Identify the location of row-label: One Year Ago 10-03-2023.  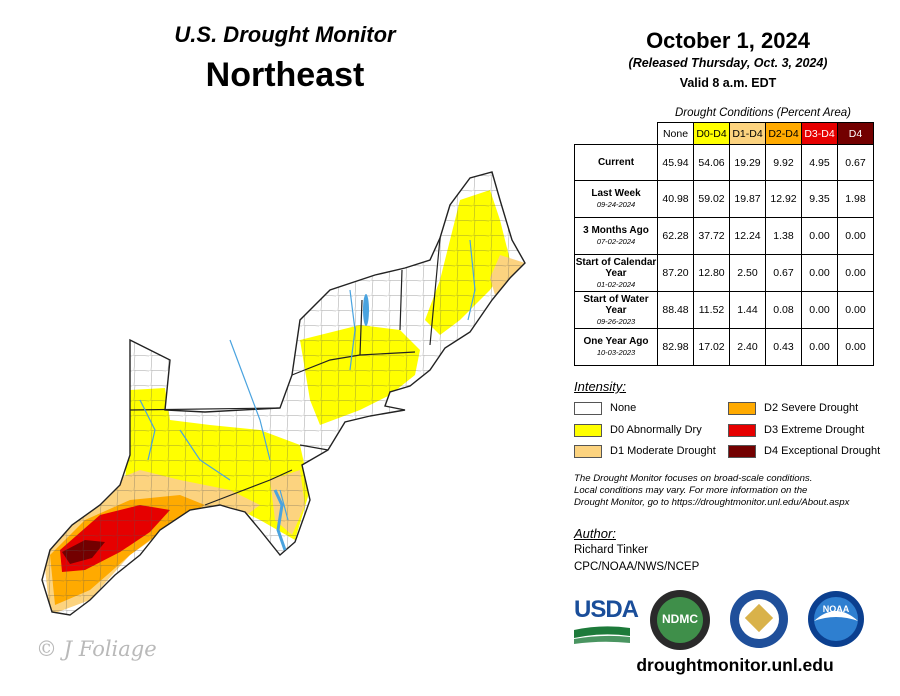
(616, 347).